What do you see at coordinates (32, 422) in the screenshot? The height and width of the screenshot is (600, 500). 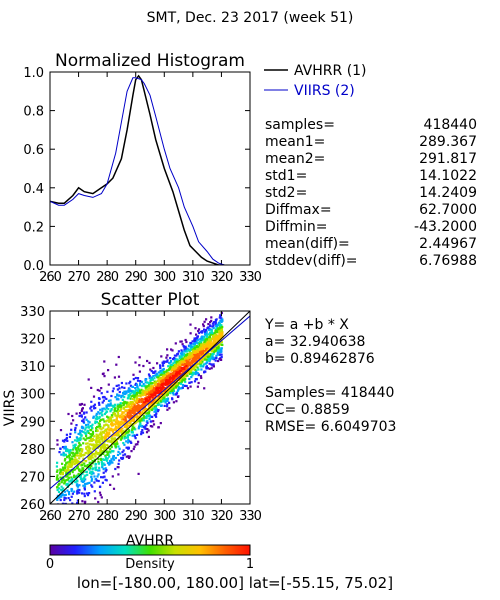 I see `scatter-y-tick-label: 290` at bounding box center [32, 422].